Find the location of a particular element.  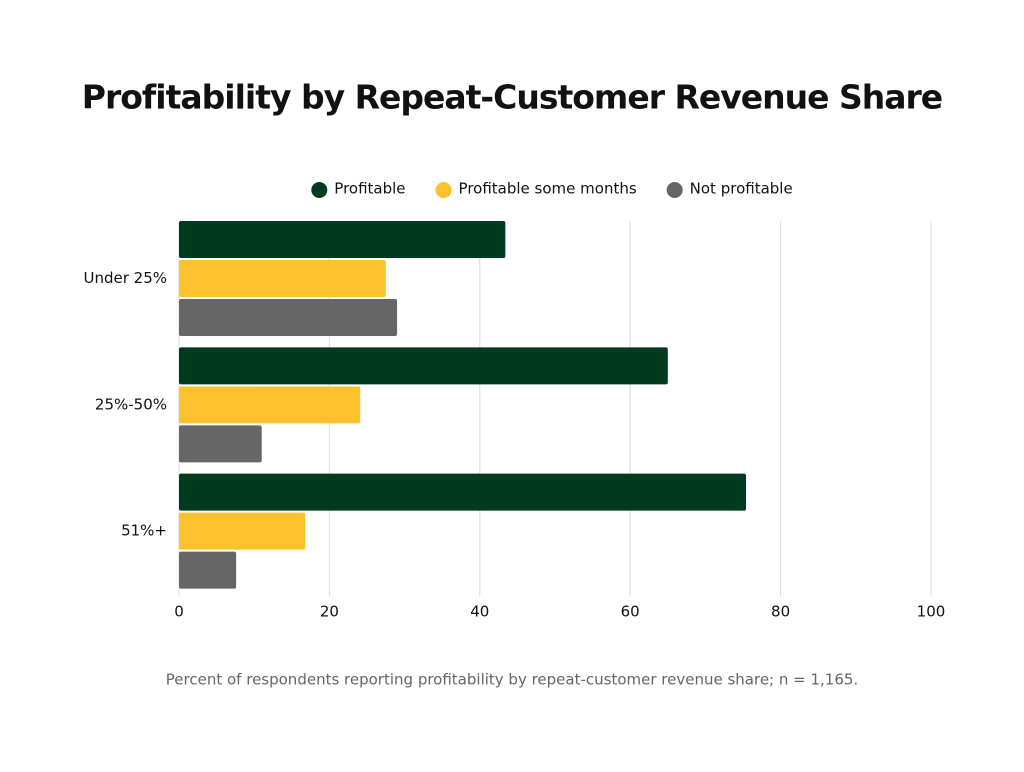

legend-label: Profitable is located at coordinates (369, 189).